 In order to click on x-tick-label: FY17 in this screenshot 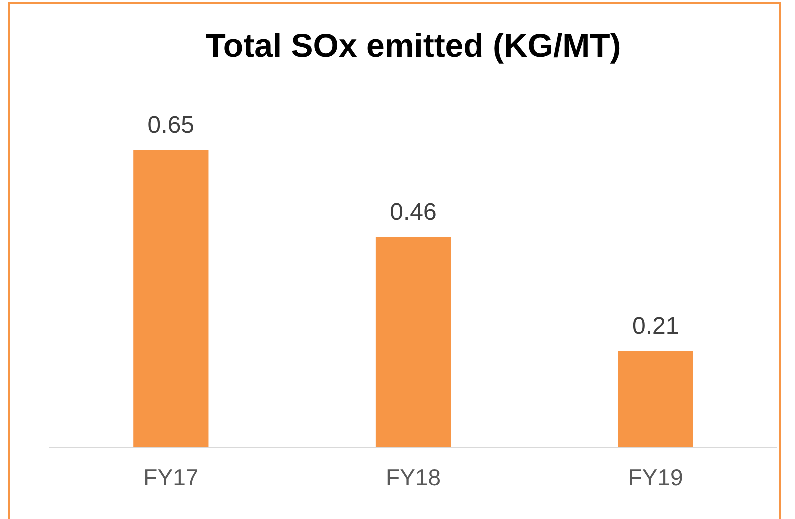, I will do `click(171, 477)`.